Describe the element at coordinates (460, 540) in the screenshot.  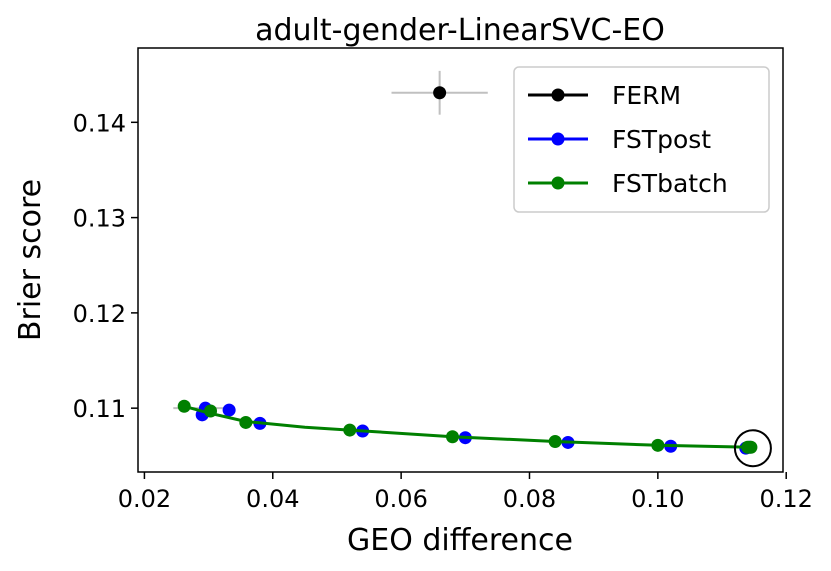
I see `x-axis-label: GEO difference` at that location.